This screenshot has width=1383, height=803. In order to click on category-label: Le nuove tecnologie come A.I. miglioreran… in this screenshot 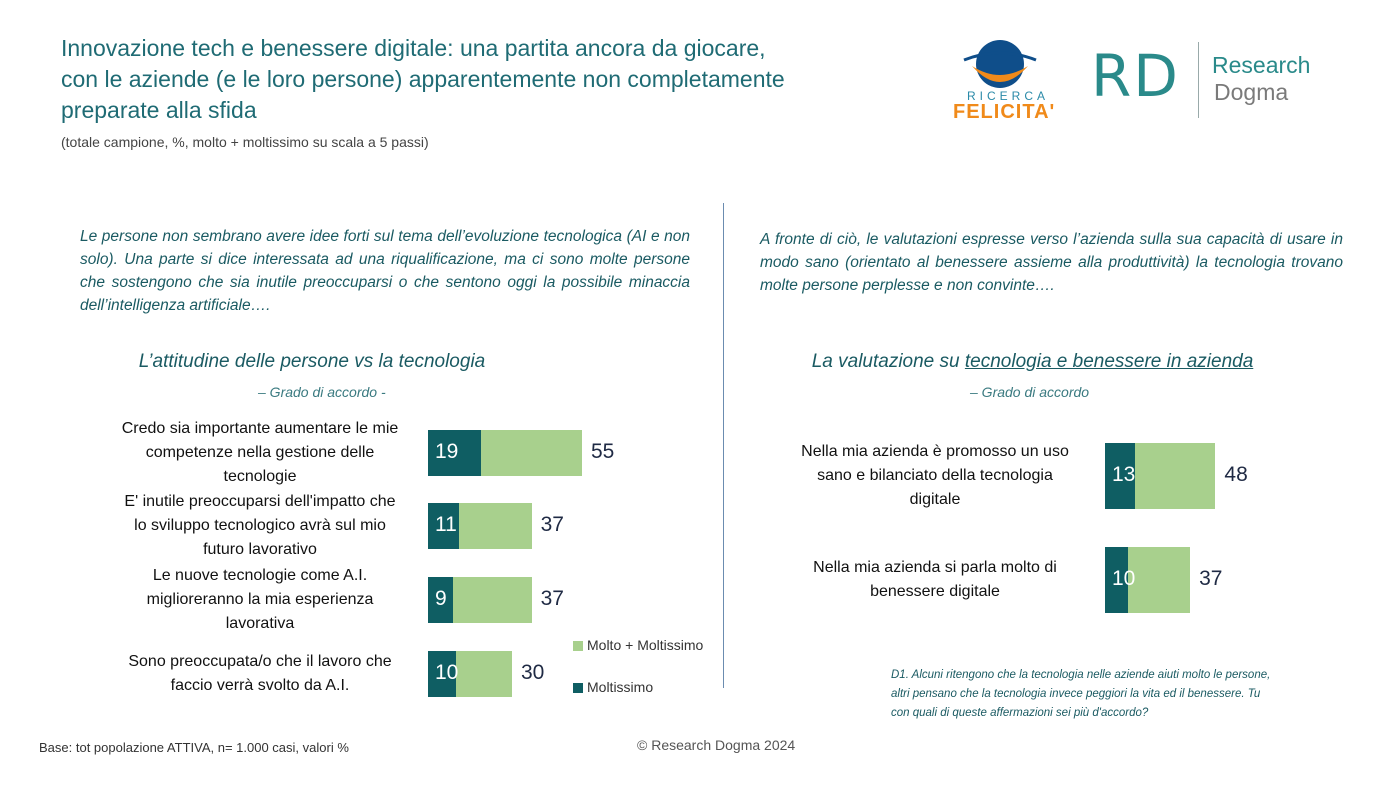, I will do `click(260, 600)`.